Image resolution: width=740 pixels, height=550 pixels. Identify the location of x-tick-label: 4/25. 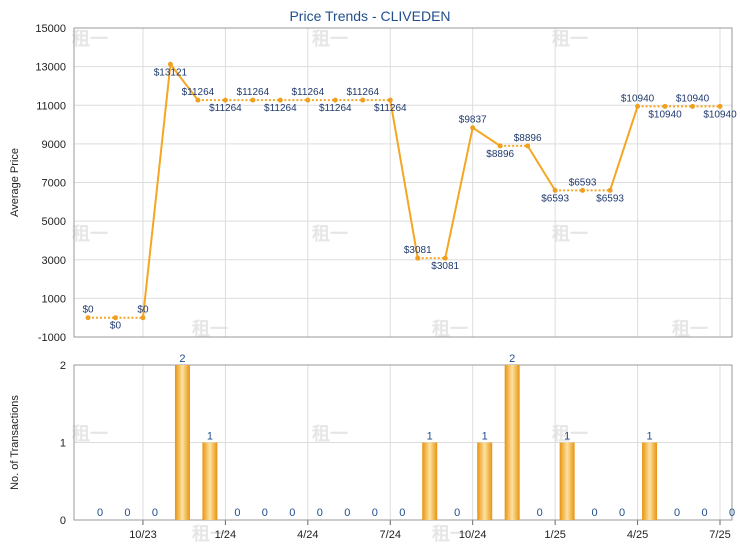
(637, 535).